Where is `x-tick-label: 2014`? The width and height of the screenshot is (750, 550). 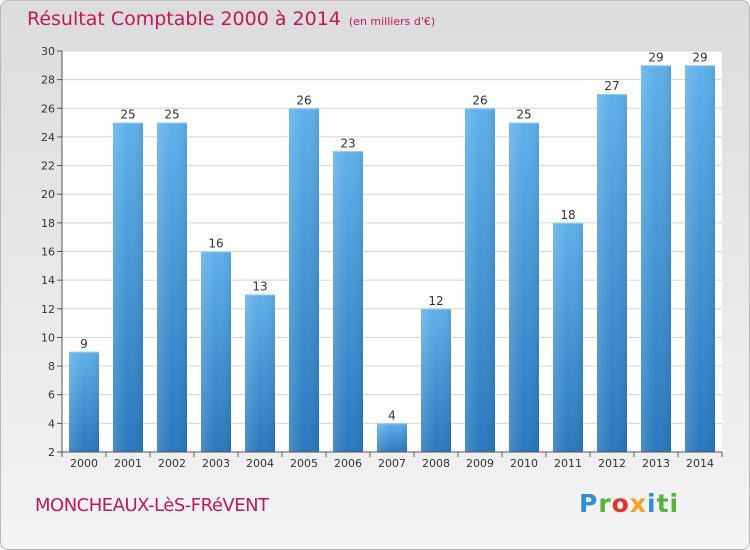
x-tick-label: 2014 is located at coordinates (700, 463).